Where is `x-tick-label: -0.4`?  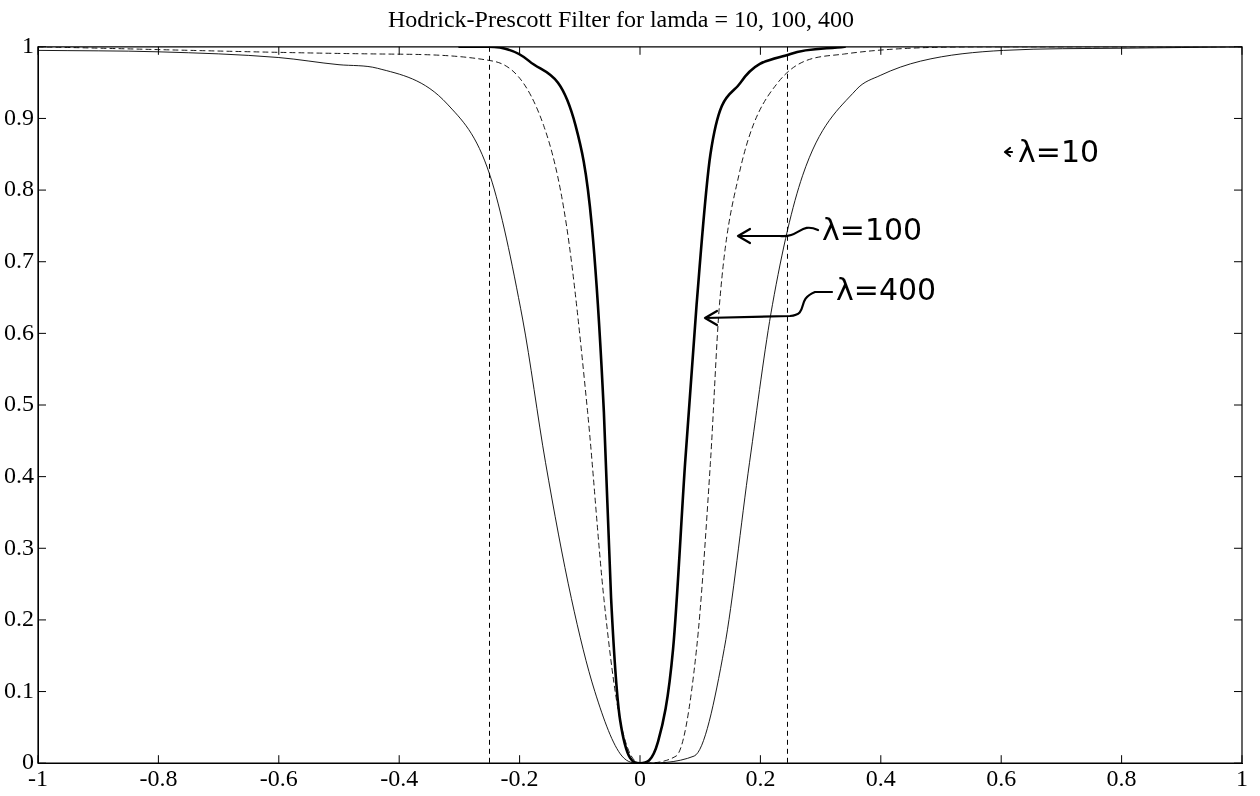 x-tick-label: -0.4 is located at coordinates (399, 777).